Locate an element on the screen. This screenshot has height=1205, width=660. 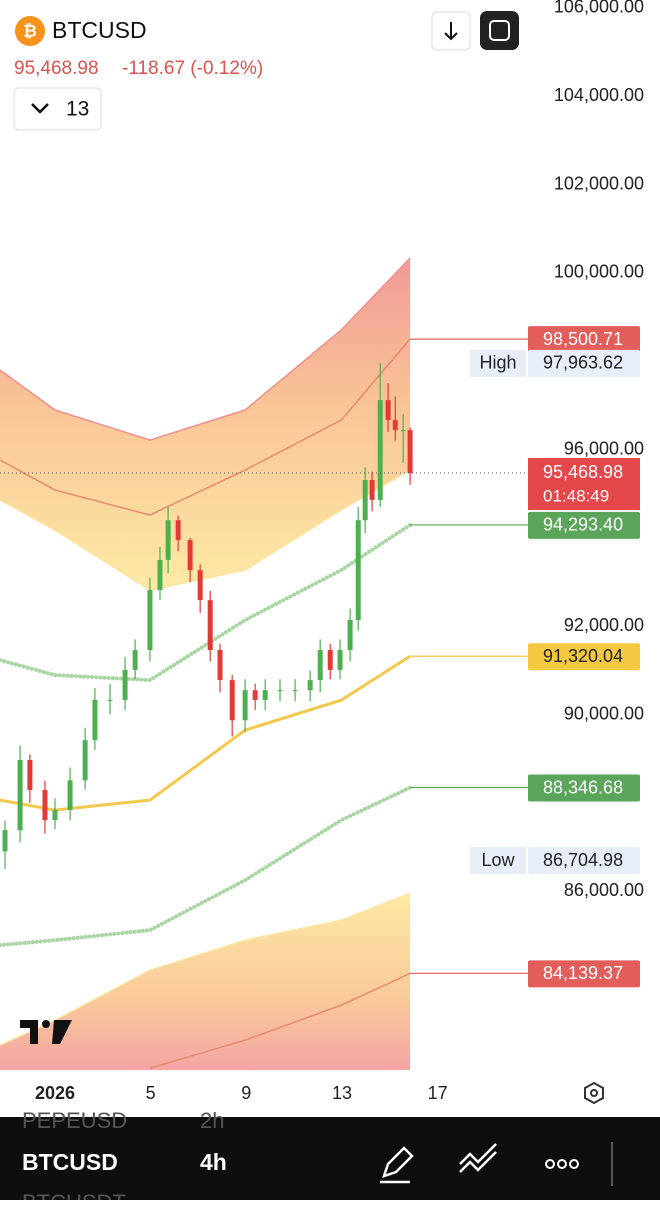
price-label: 84,139.37 is located at coordinates (583, 973).